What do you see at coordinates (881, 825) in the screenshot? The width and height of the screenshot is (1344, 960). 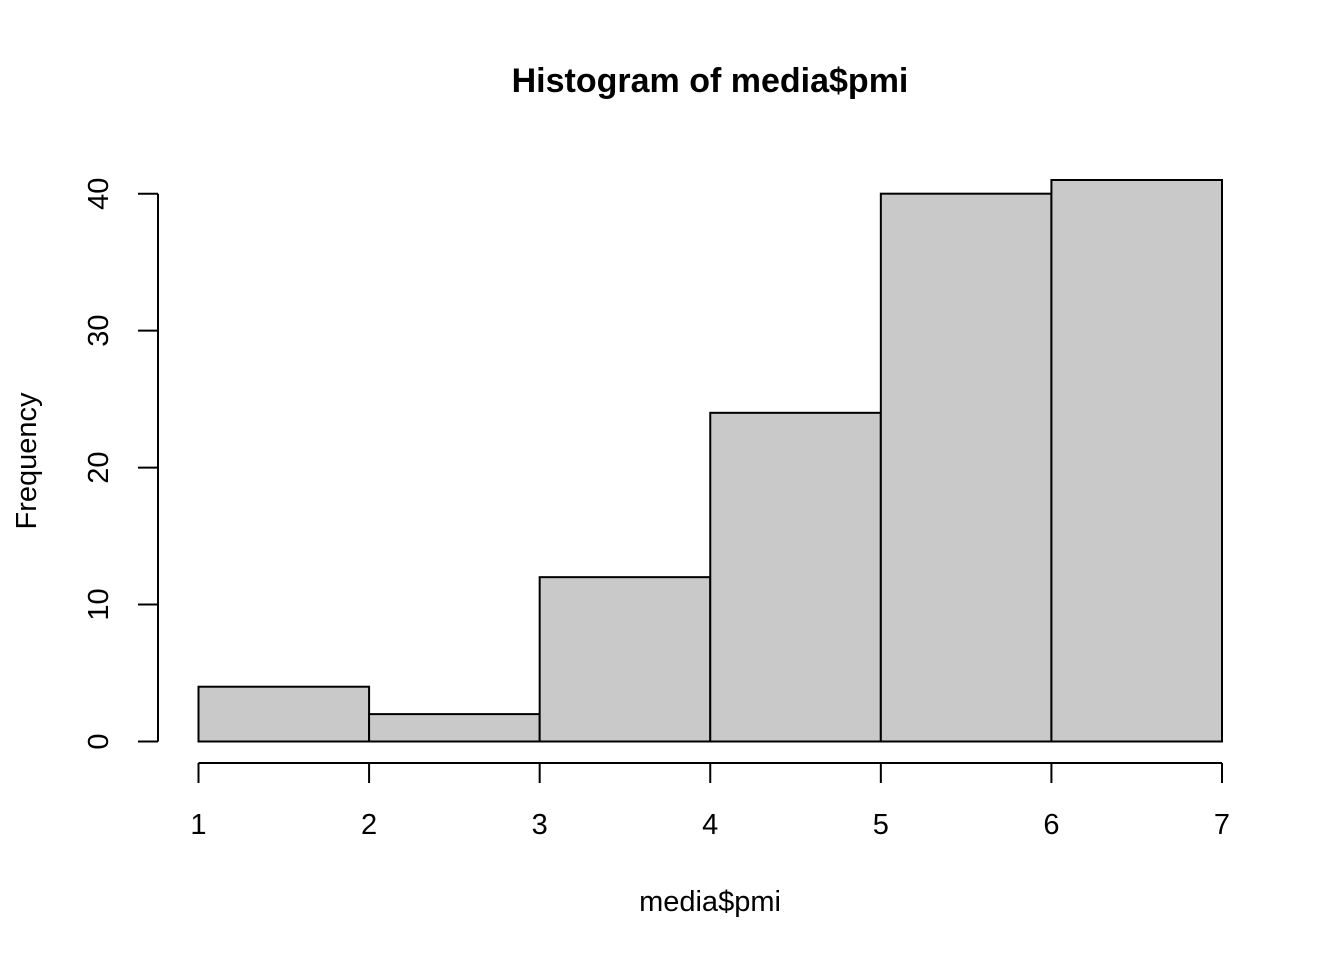 I see `x-tick-label-5: 5` at bounding box center [881, 825].